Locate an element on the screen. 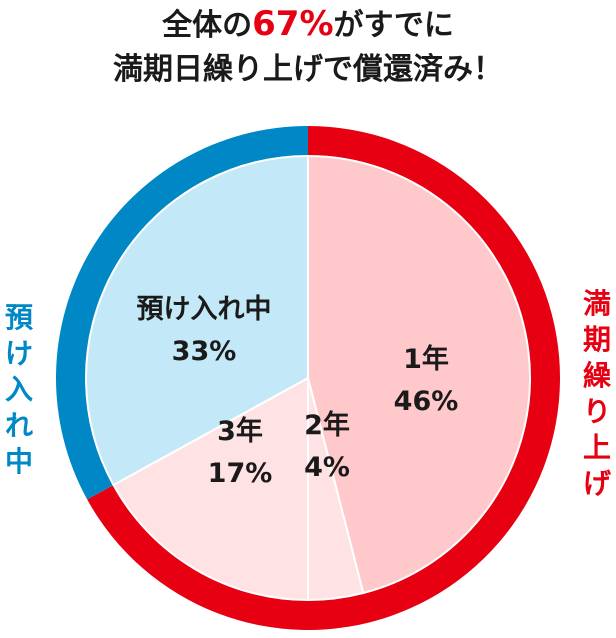 The width and height of the screenshot is (616, 638). slice-label-2: 3年 is located at coordinates (240, 431).